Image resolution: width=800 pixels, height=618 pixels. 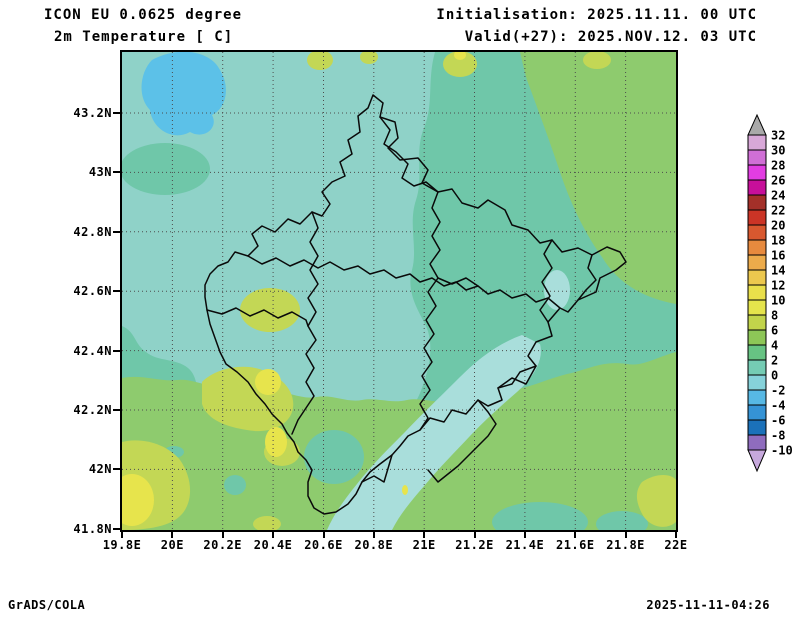 What do you see at coordinates (100, 172) in the screenshot?
I see `lat-tick-label: 43N` at bounding box center [100, 172].